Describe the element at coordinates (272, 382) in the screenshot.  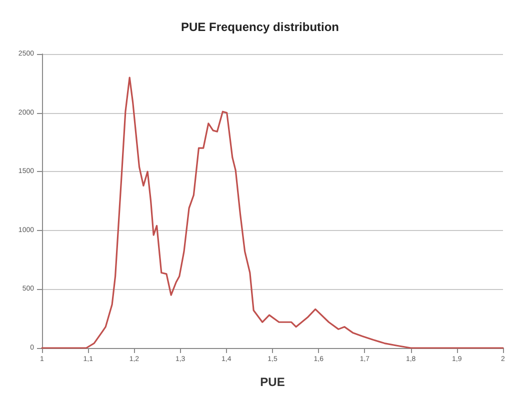
I see `x-axis-title: PUE` at that location.